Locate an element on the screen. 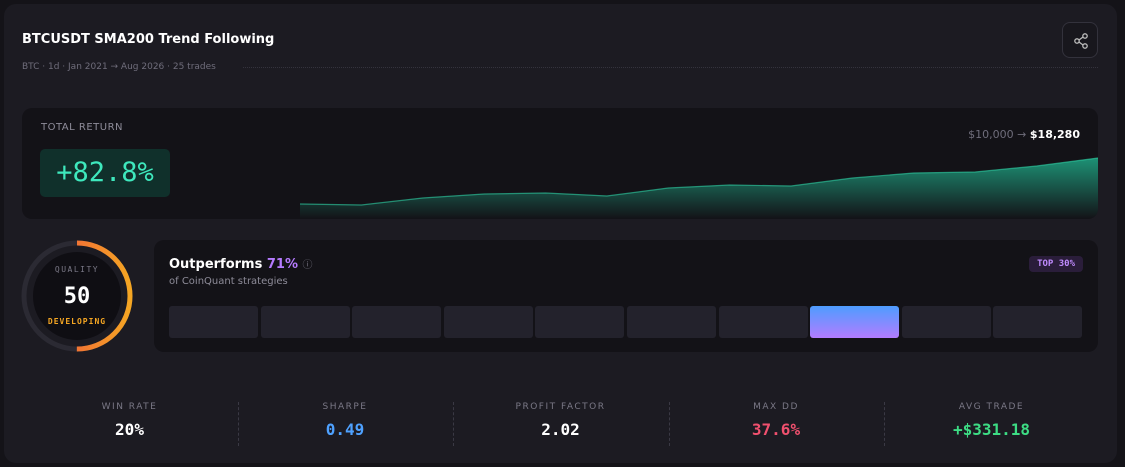 The image size is (1125, 467). start-equity: $10,000 is located at coordinates (991, 134).